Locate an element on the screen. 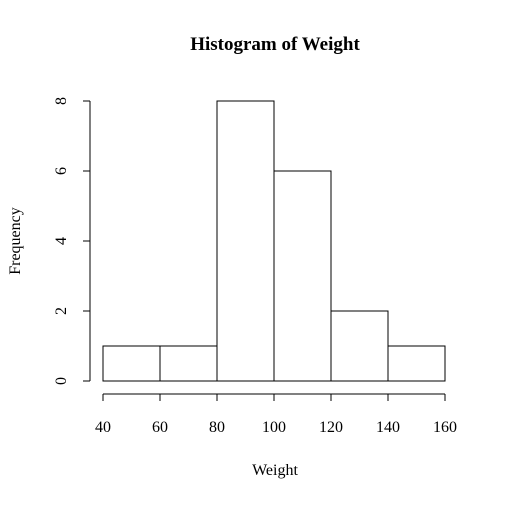  x-tick-label-0: 40 is located at coordinates (103, 427).